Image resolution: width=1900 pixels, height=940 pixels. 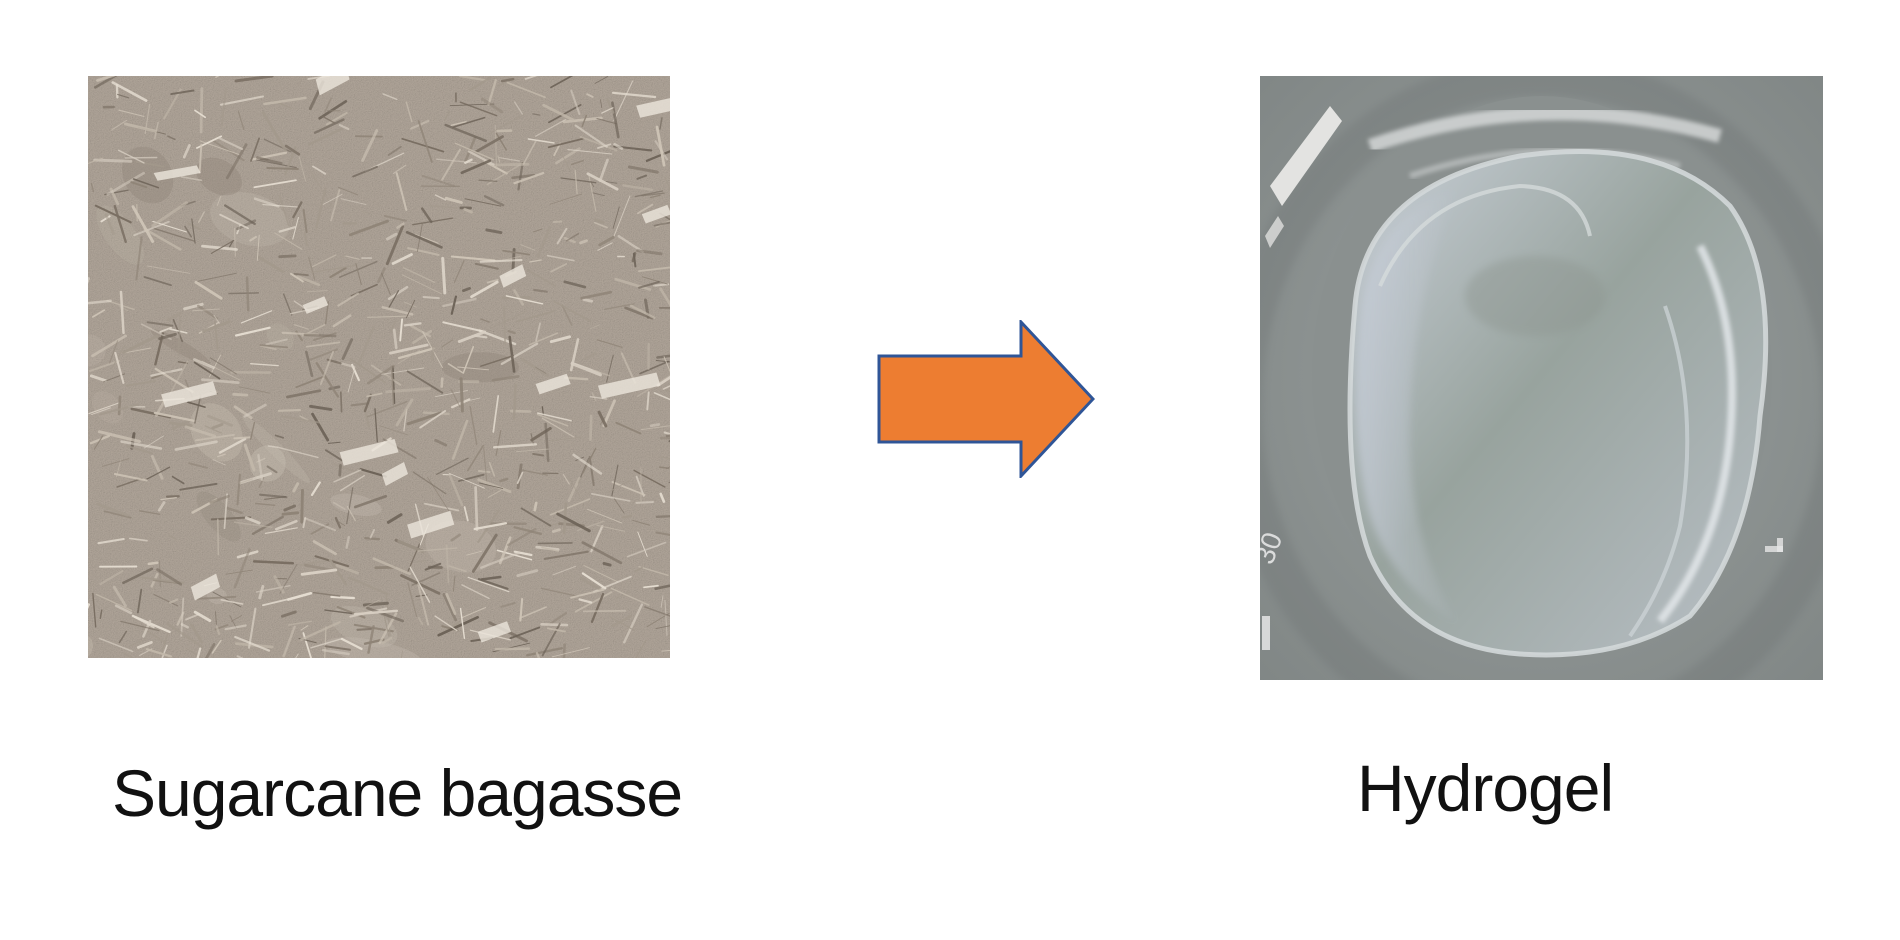 I want to click on hydrogel-caption: Hydrogel, so click(x=1485, y=788).